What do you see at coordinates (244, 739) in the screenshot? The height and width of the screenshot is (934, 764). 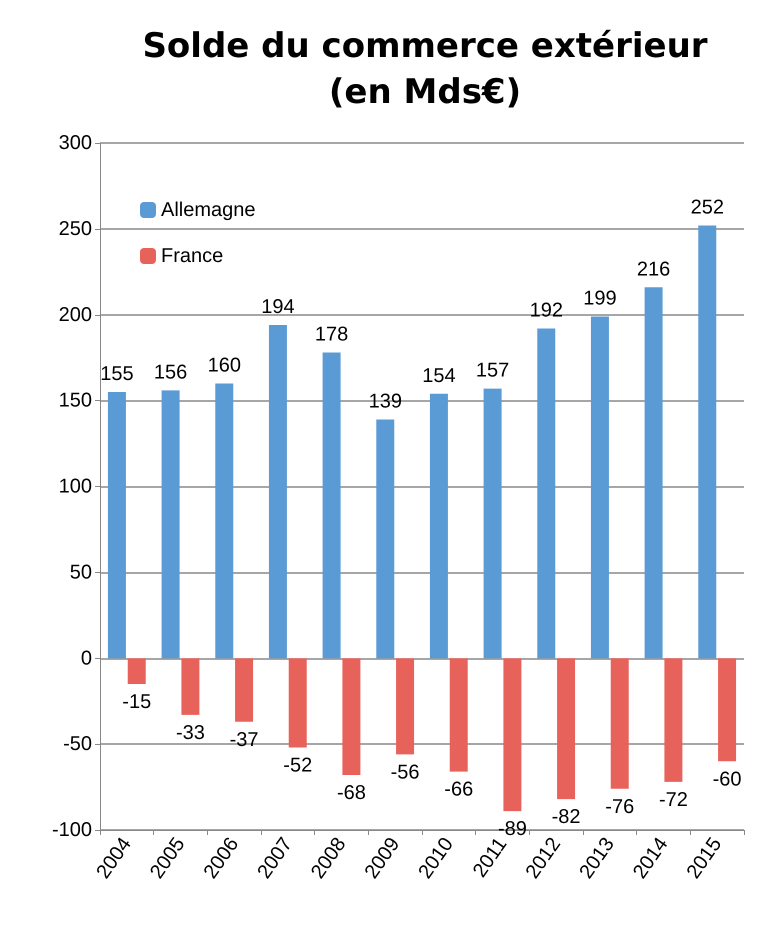 I see `data-label: -37` at bounding box center [244, 739].